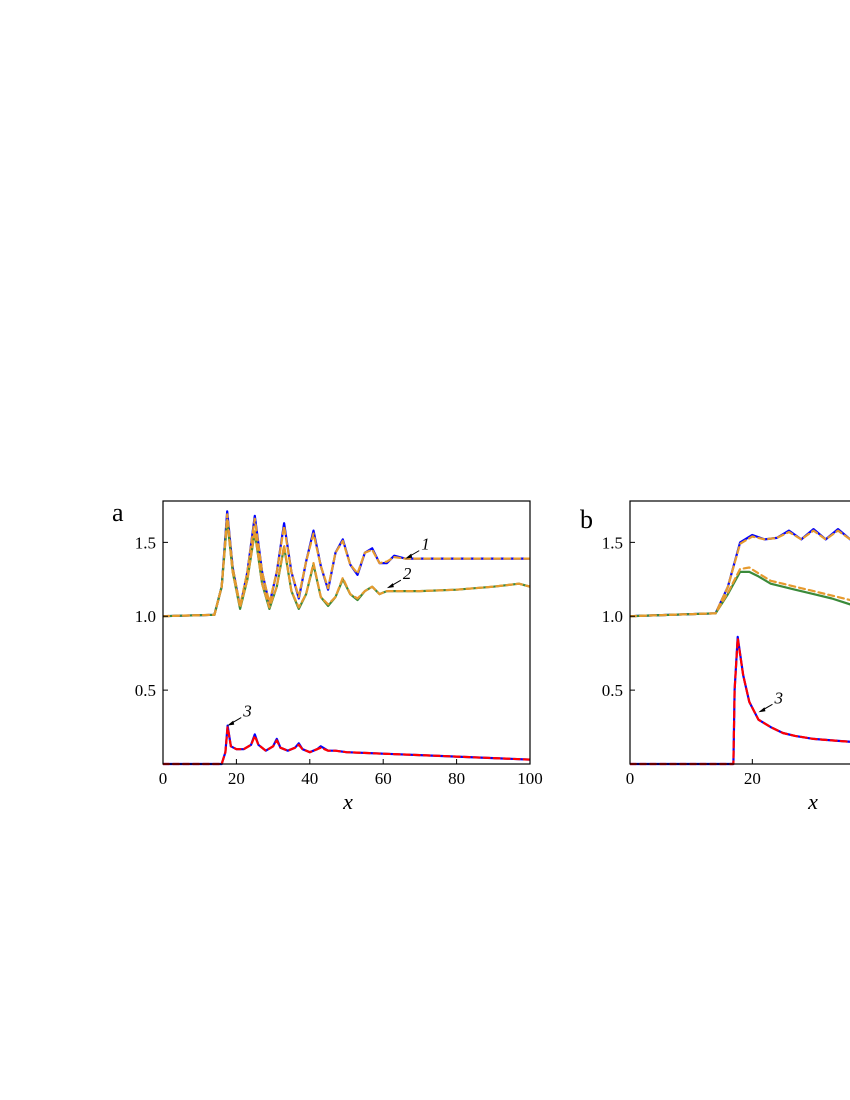 The width and height of the screenshot is (850, 1100). What do you see at coordinates (118, 512) in the screenshot?
I see `panel-a-label: a` at bounding box center [118, 512].